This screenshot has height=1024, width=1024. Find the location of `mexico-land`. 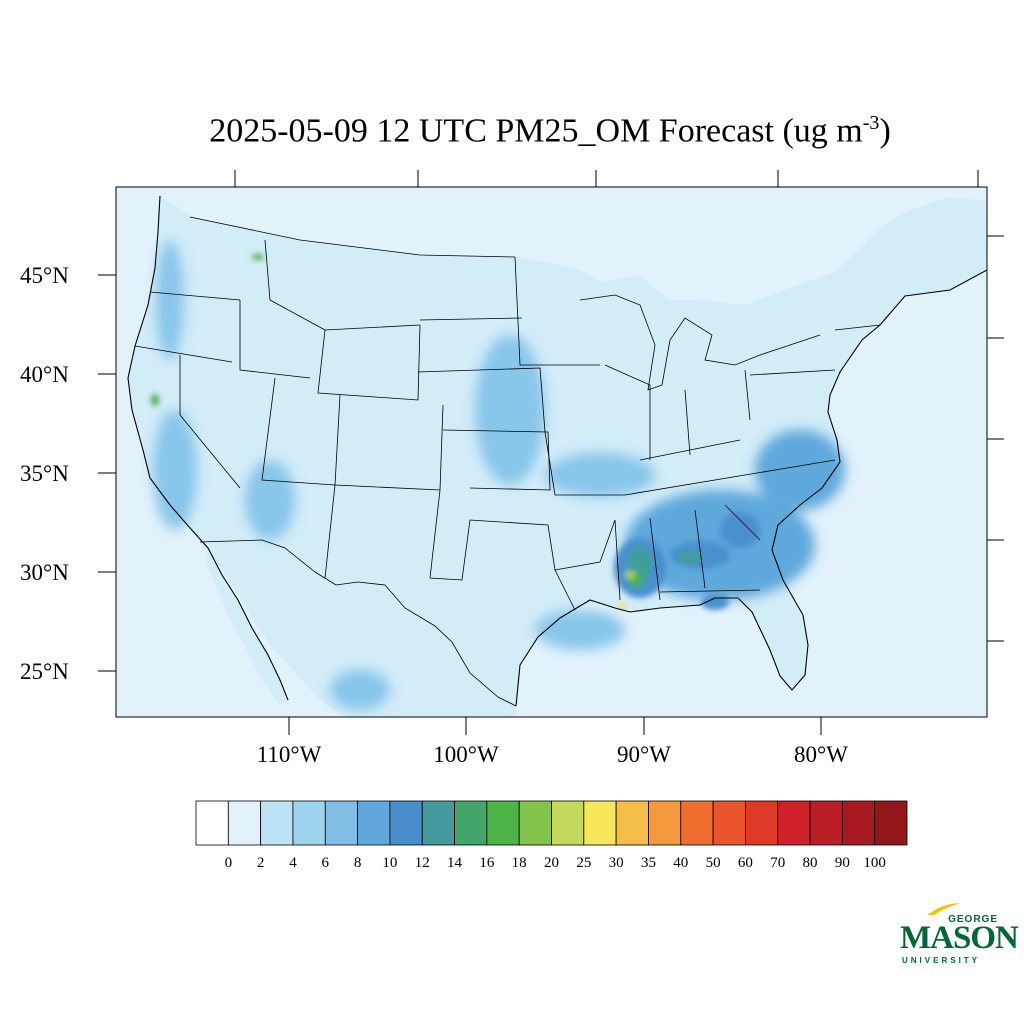

mexico-land is located at coordinates (358, 628).